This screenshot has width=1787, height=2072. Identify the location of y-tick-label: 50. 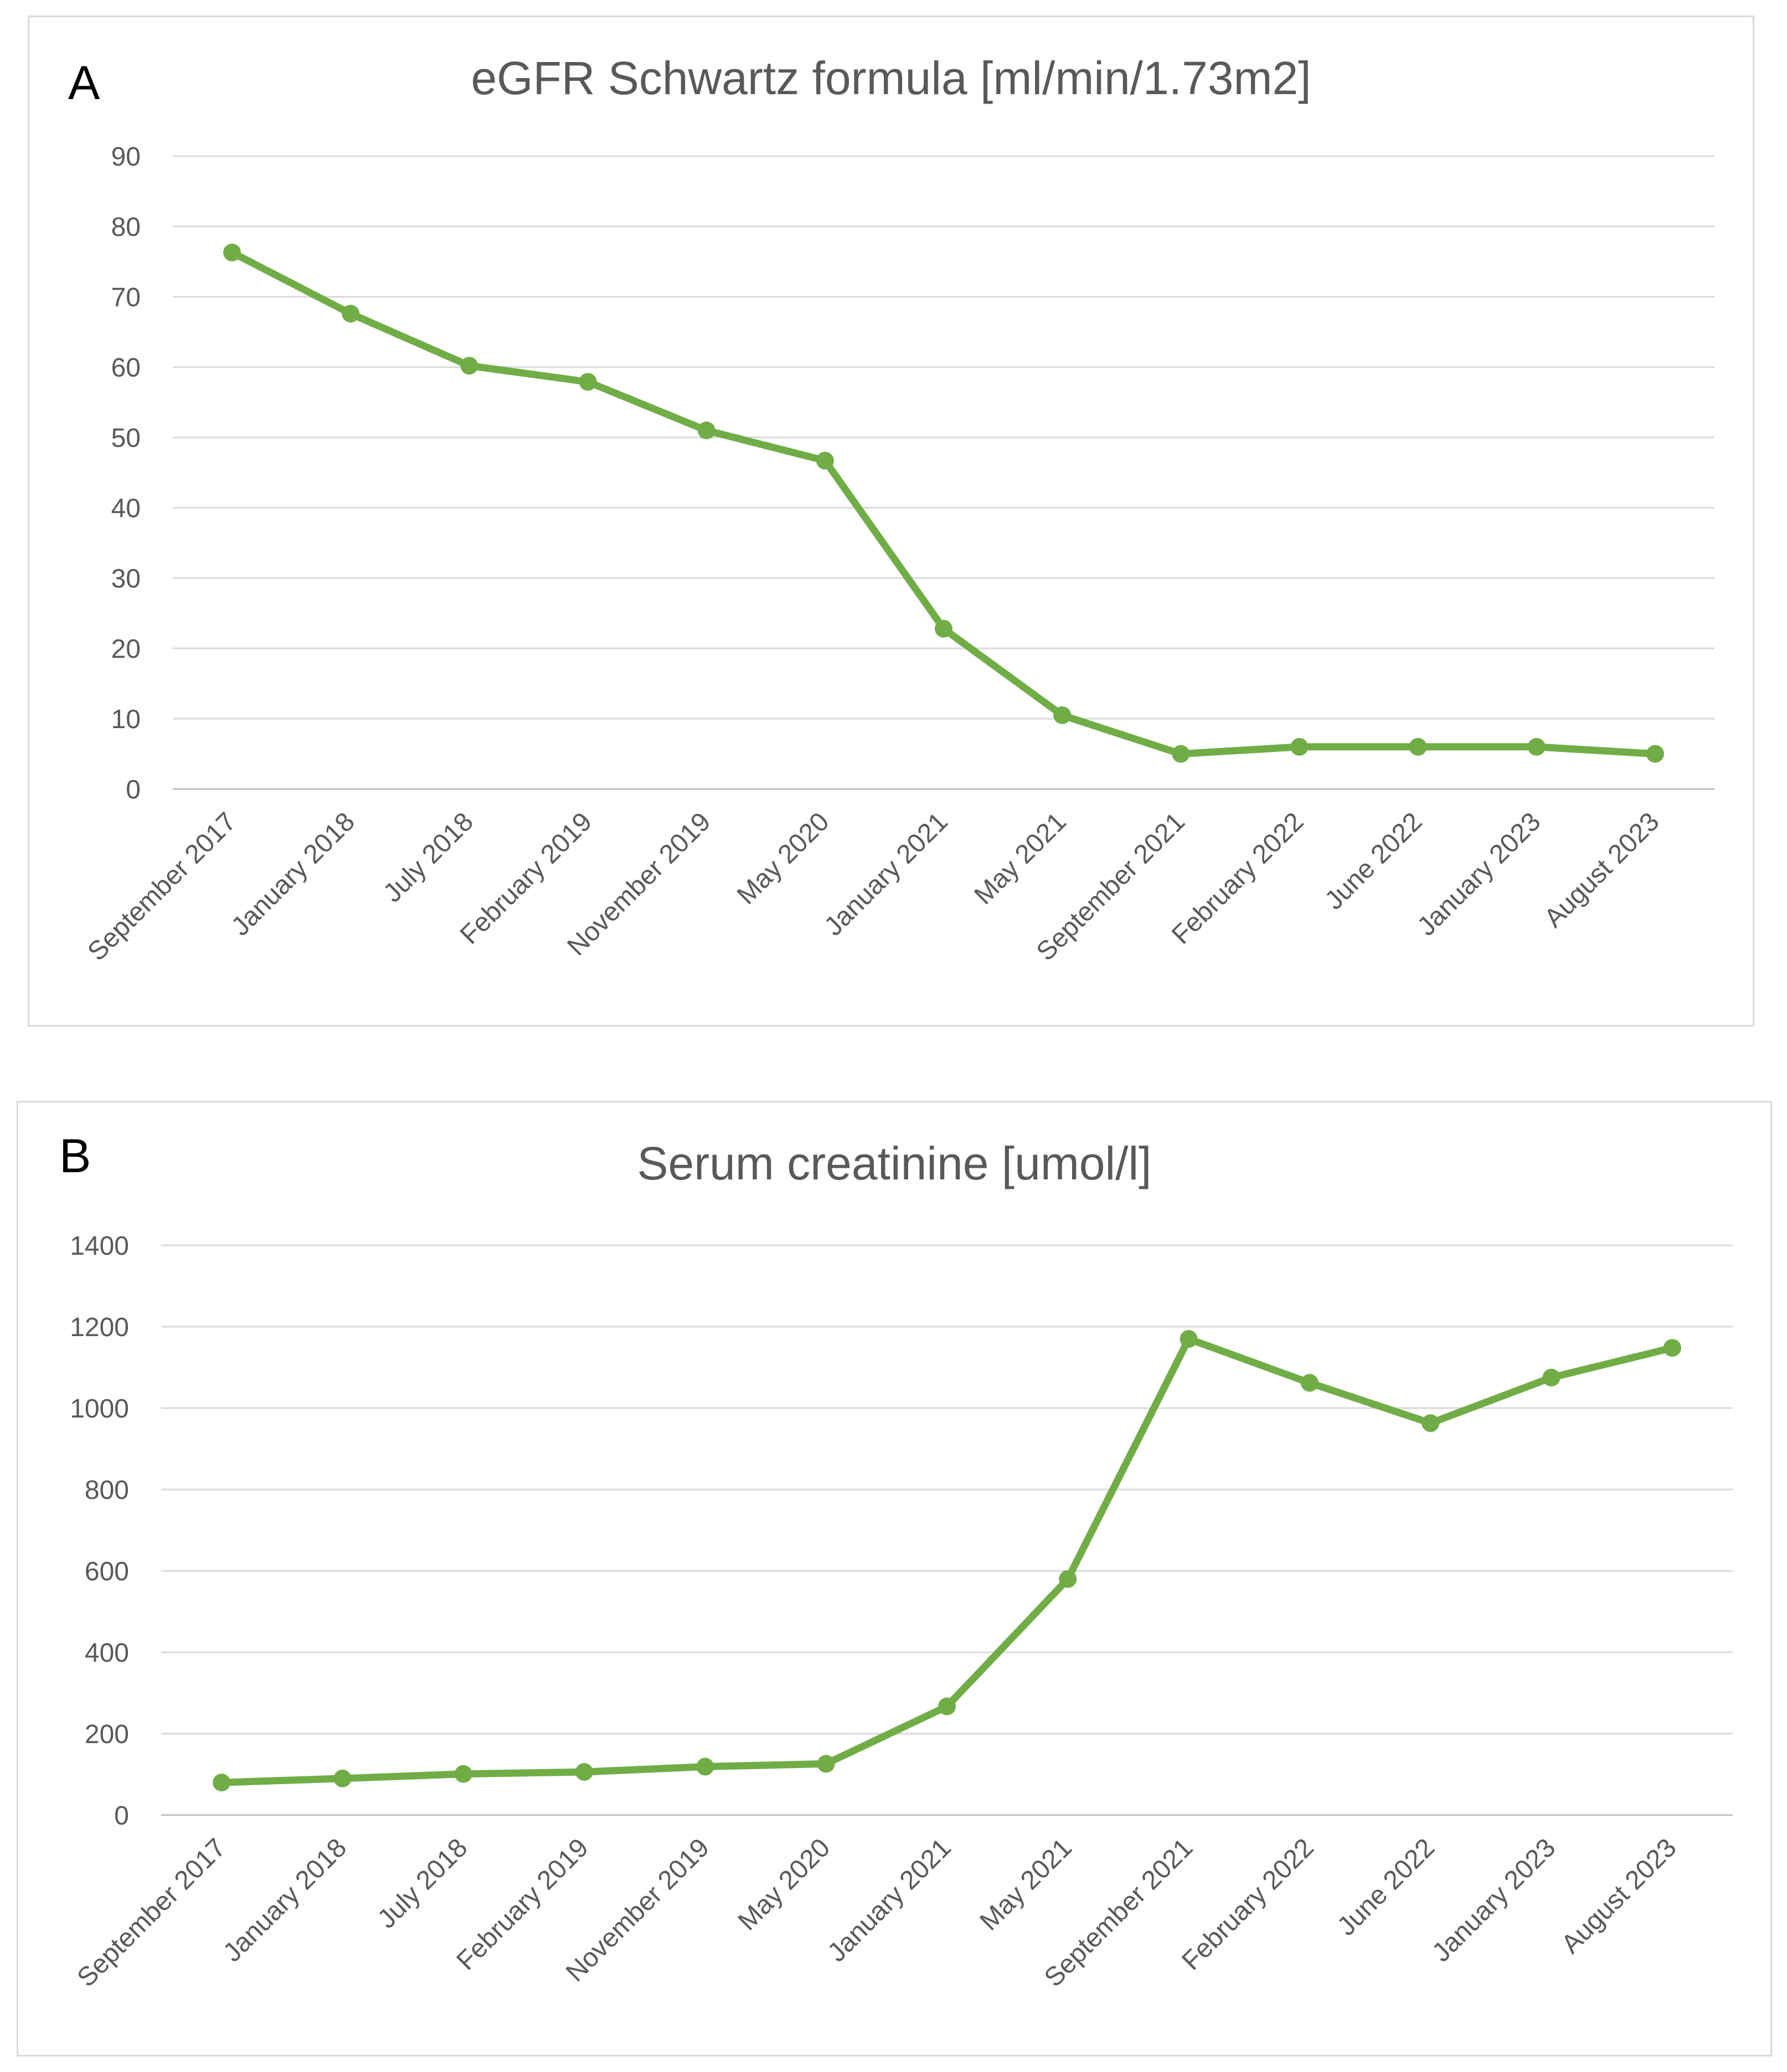
(126, 438).